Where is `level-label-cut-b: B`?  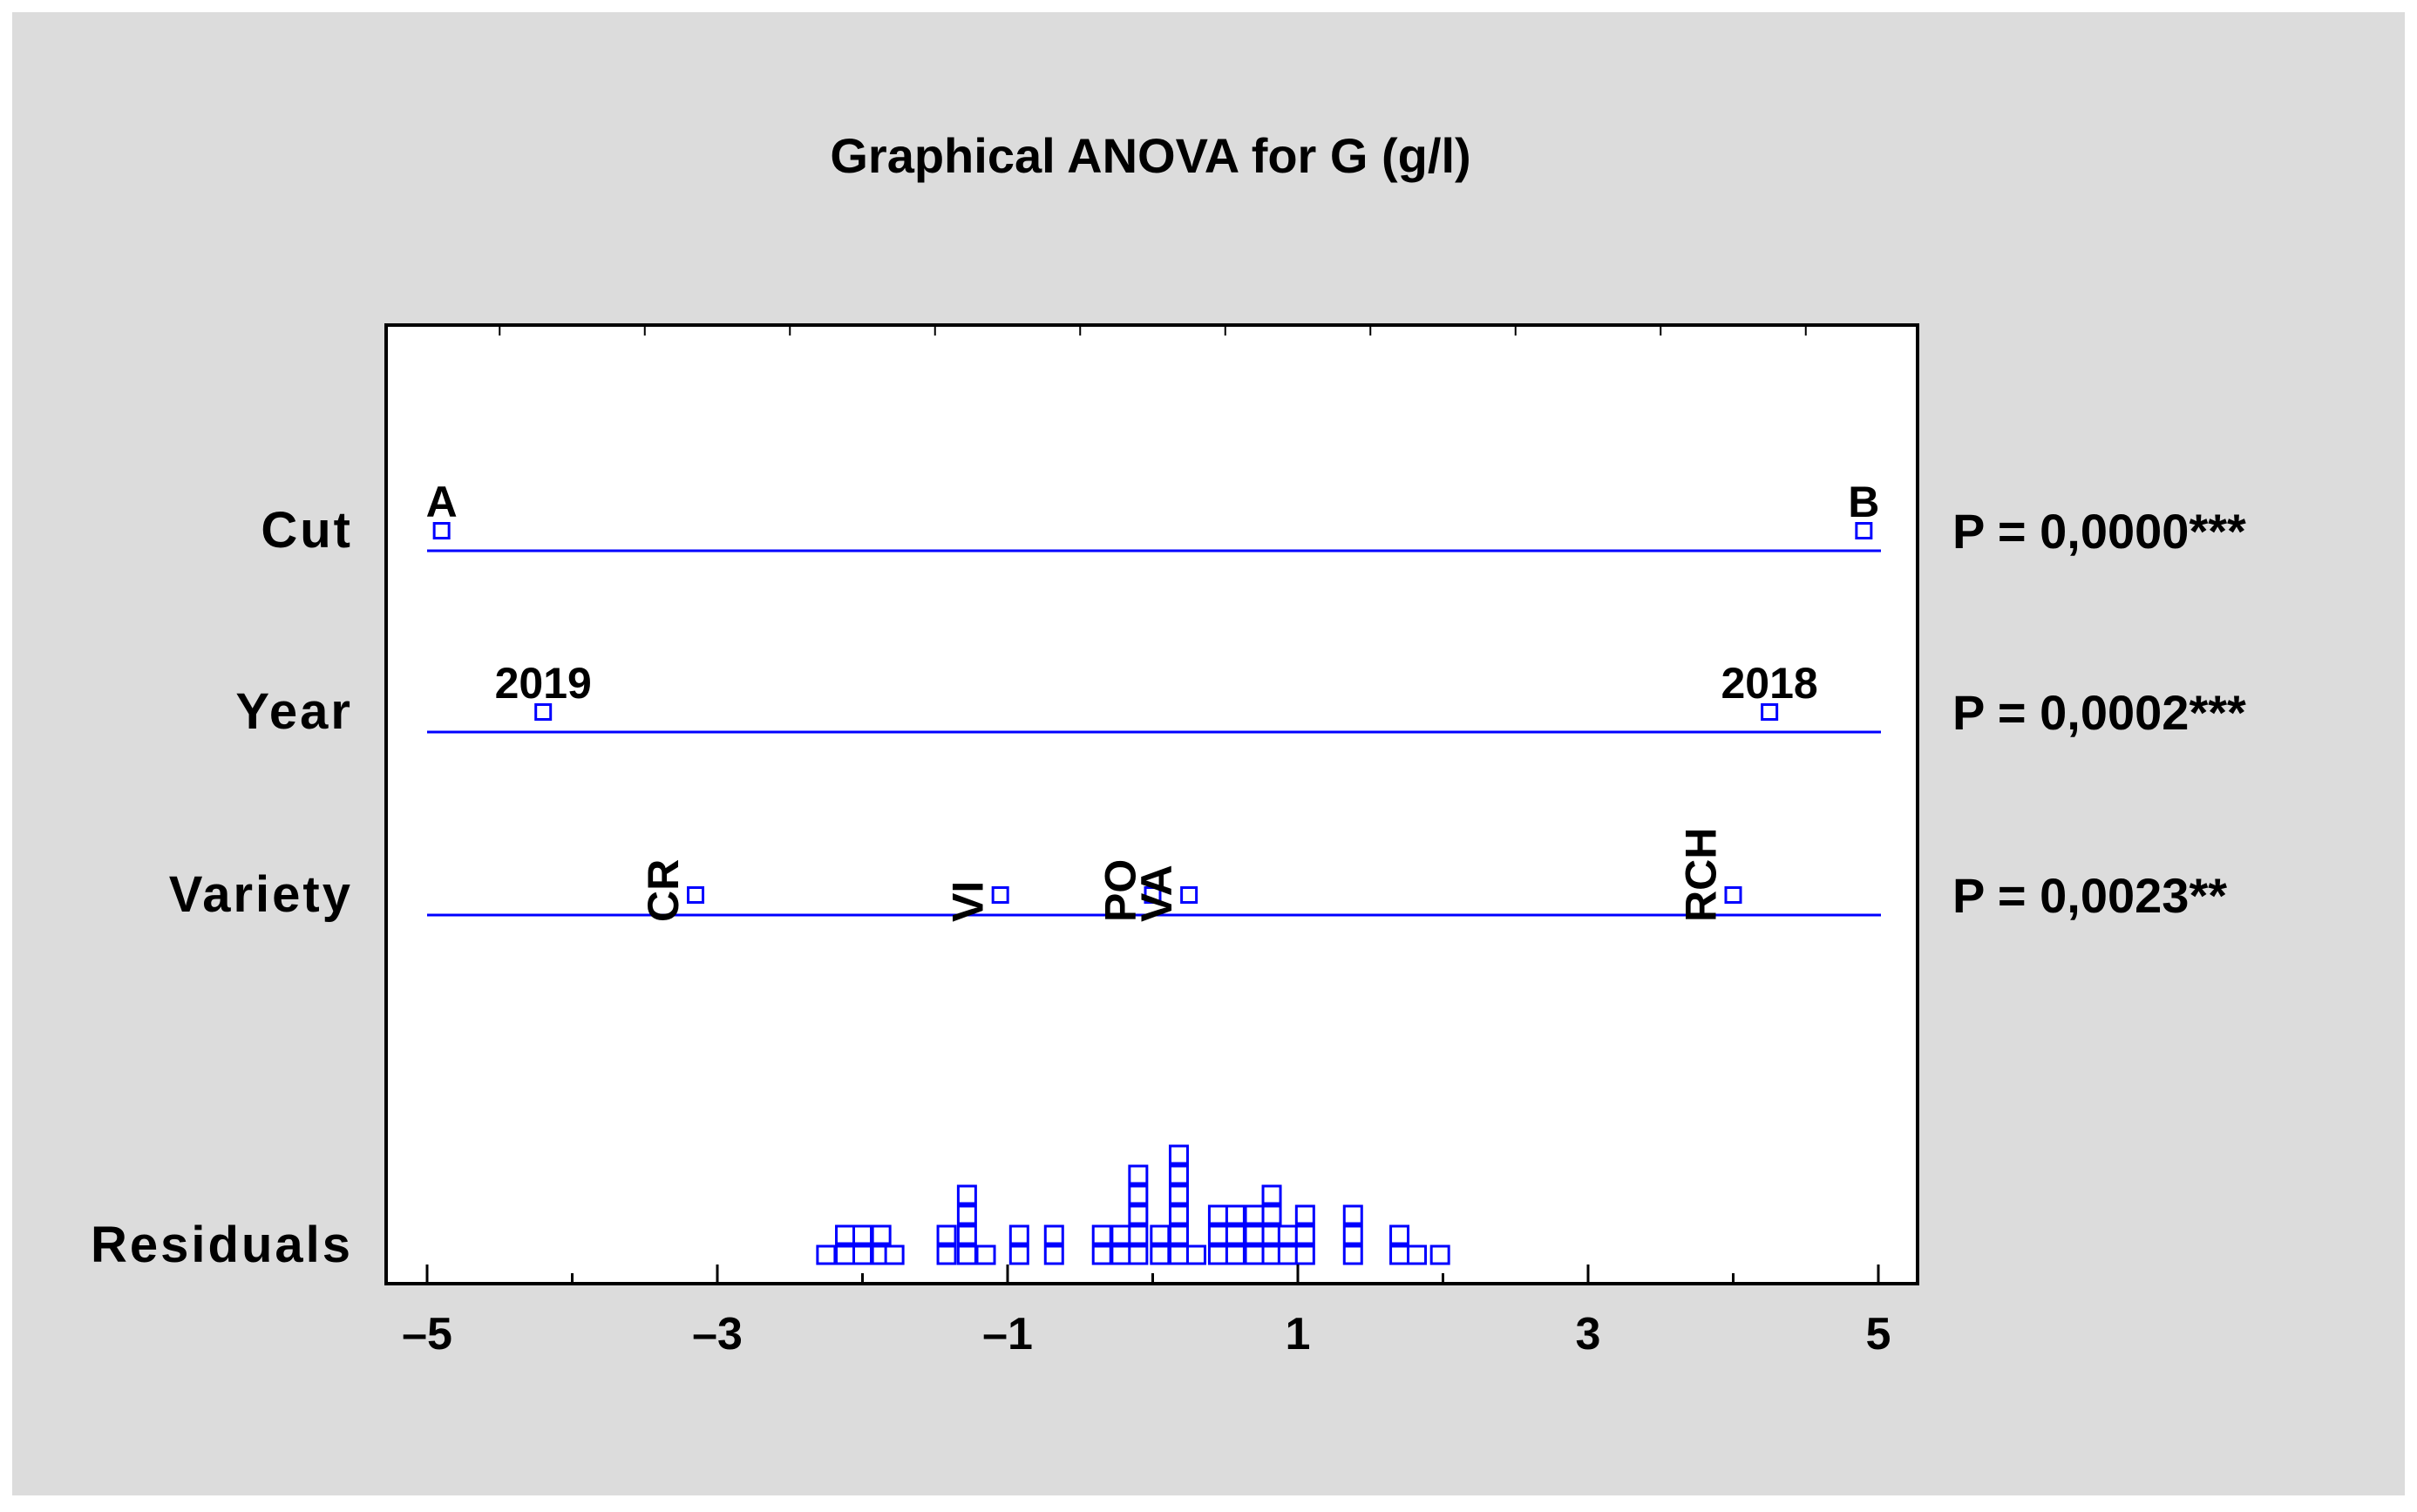
level-label-cut-b: B is located at coordinates (1863, 502).